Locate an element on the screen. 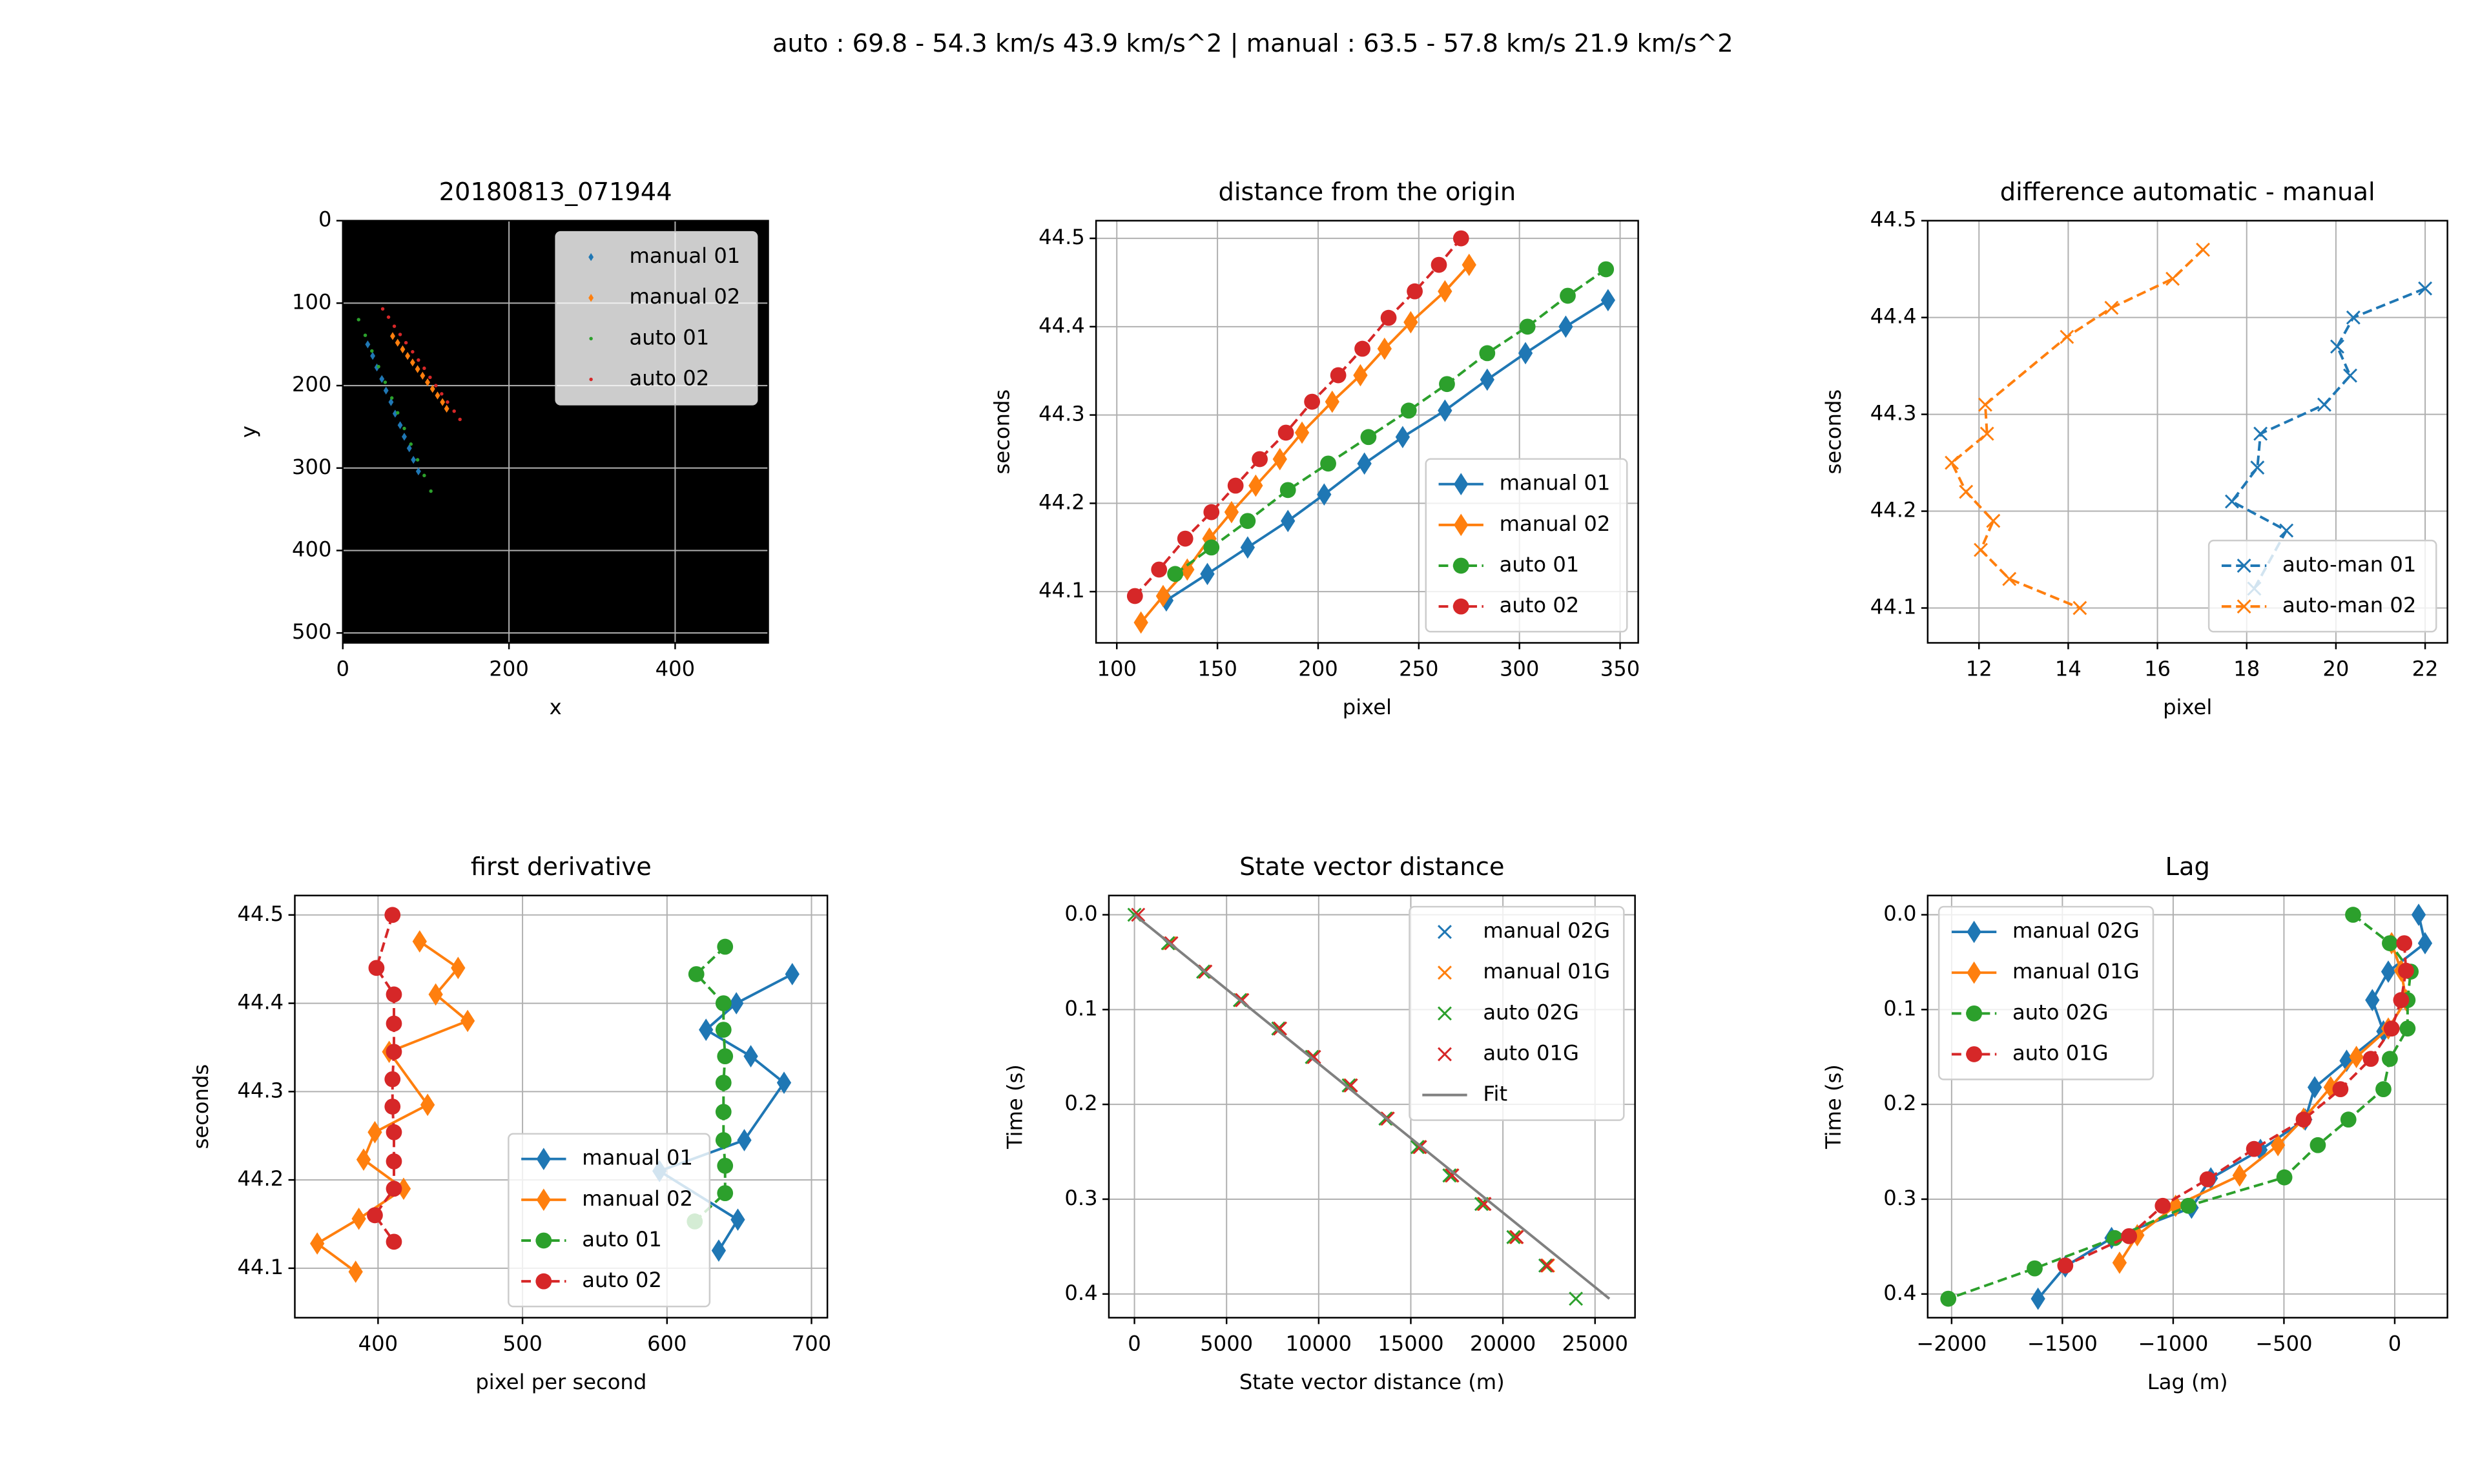  y-tick-label: 44.2 is located at coordinates (261, 1178).